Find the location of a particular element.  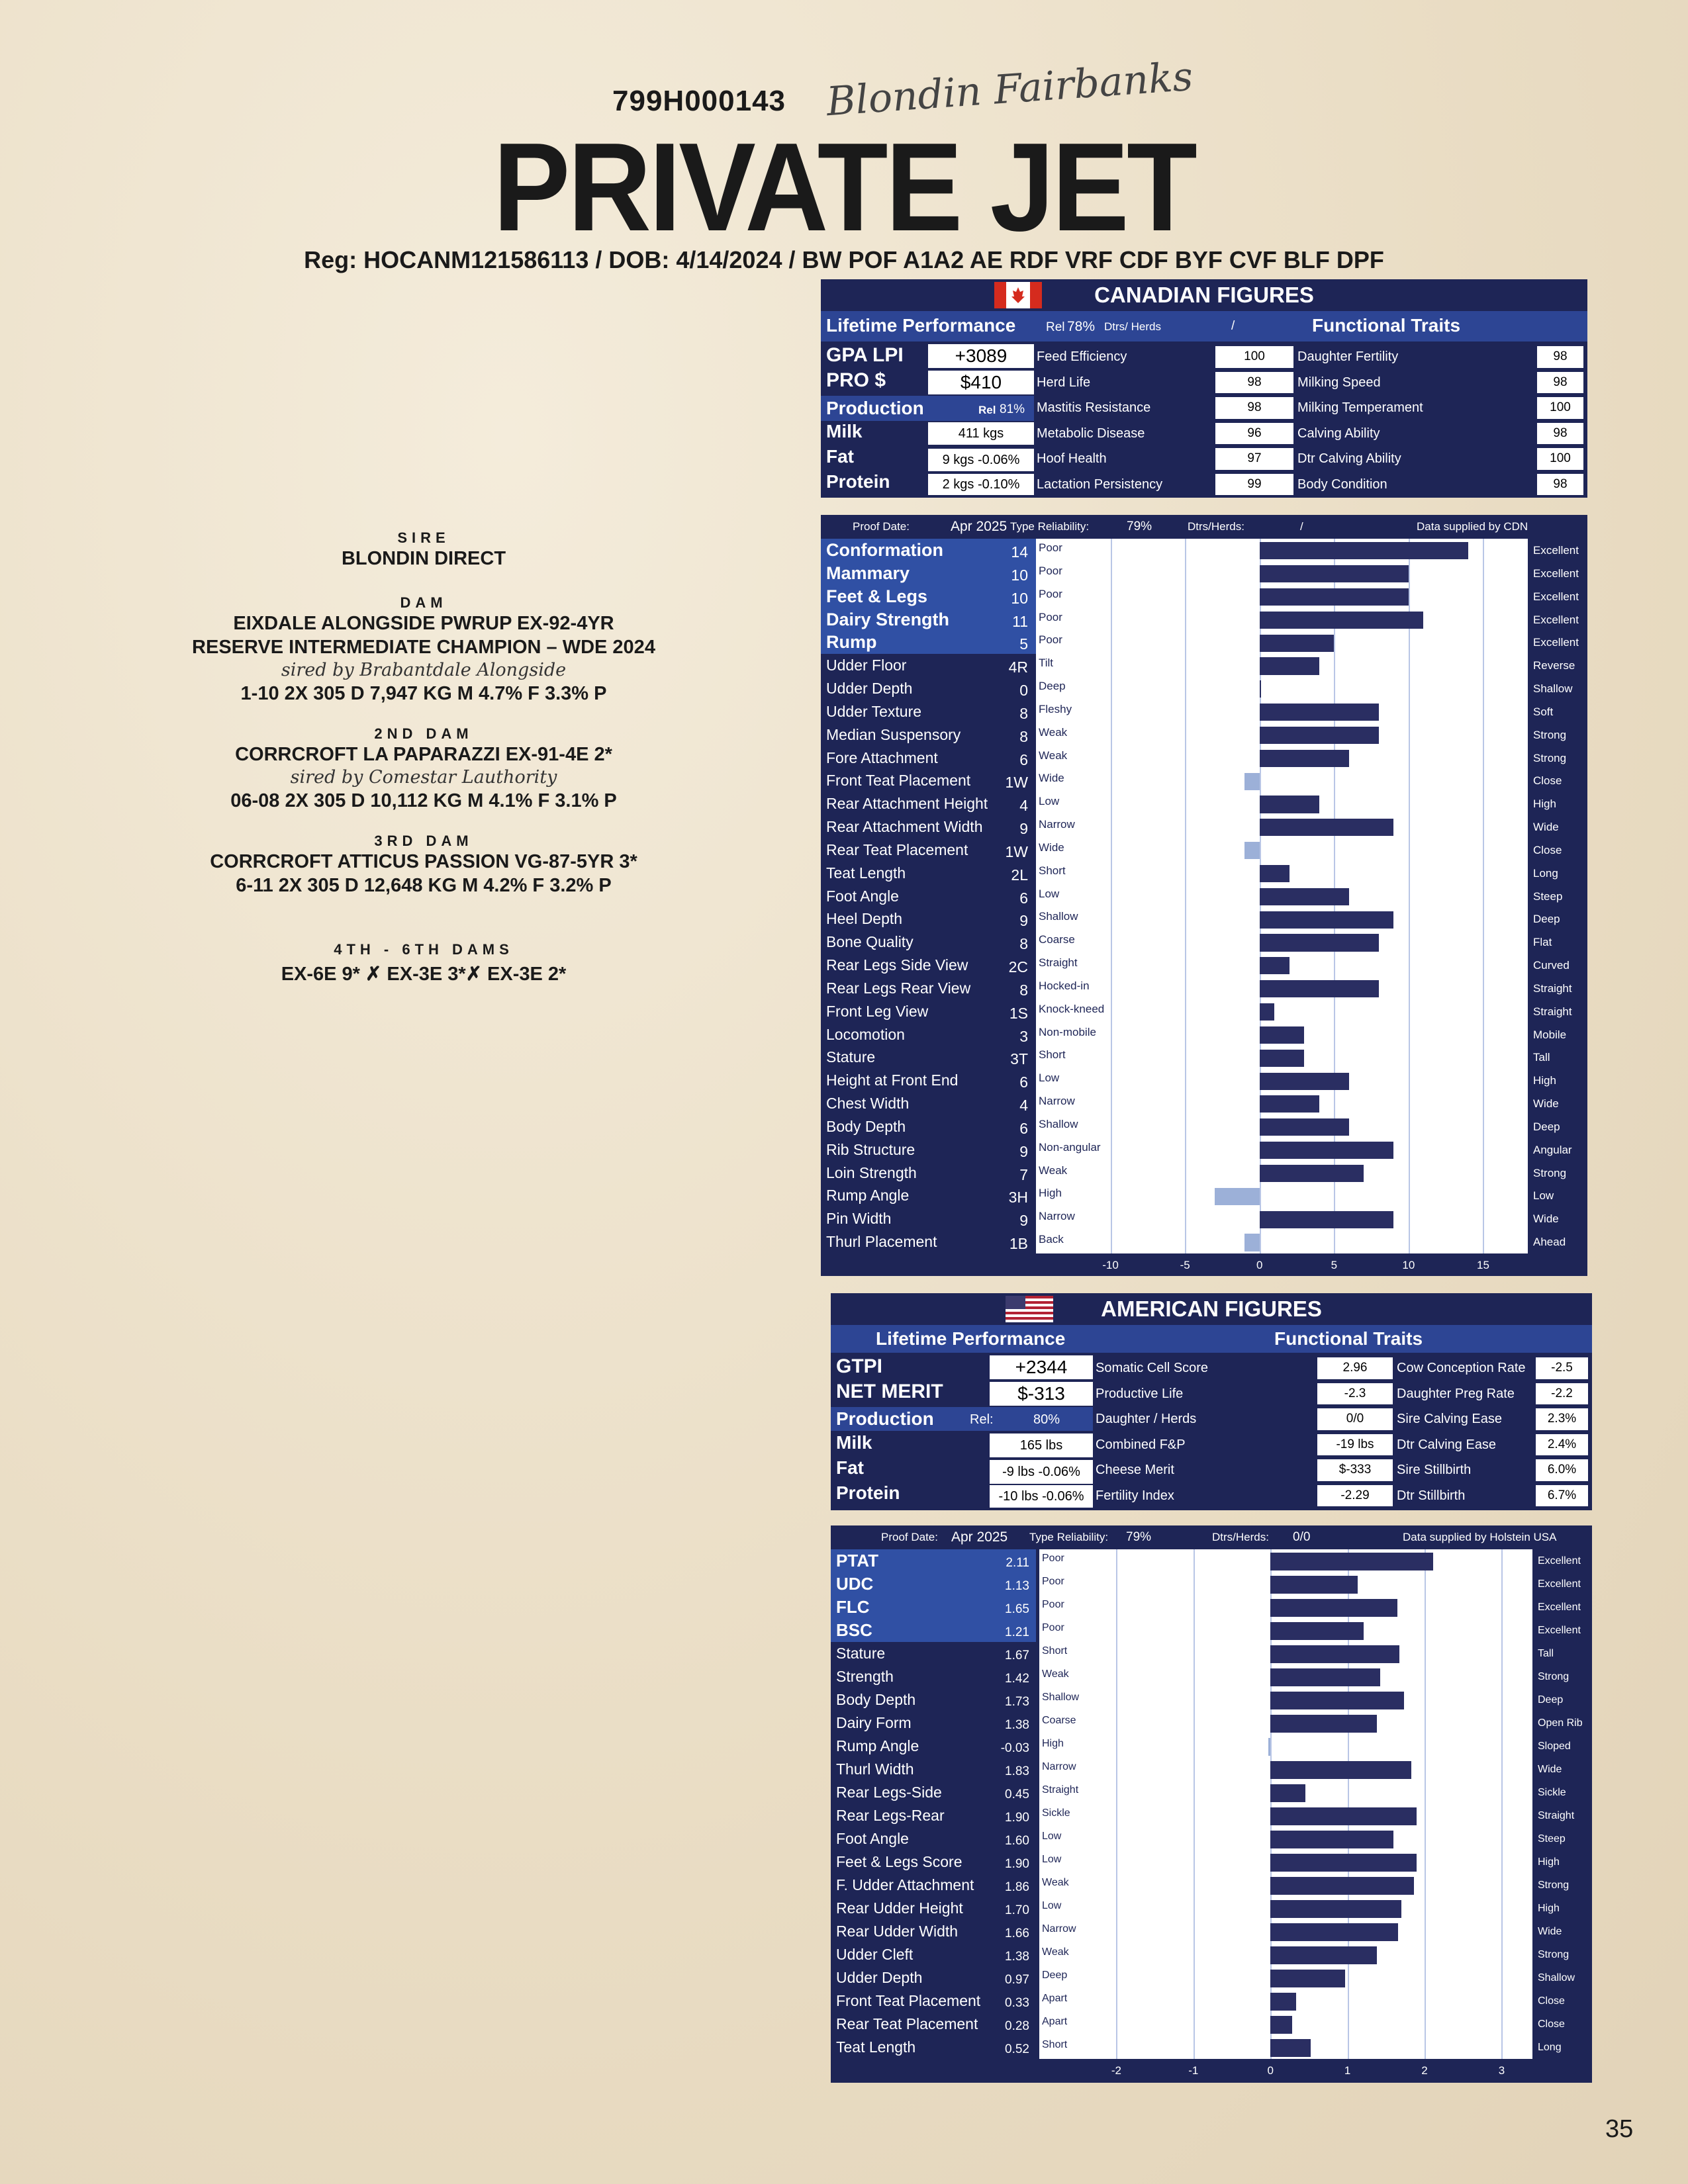

functional-trait-label: Calving Ability is located at coordinates (1338, 434).